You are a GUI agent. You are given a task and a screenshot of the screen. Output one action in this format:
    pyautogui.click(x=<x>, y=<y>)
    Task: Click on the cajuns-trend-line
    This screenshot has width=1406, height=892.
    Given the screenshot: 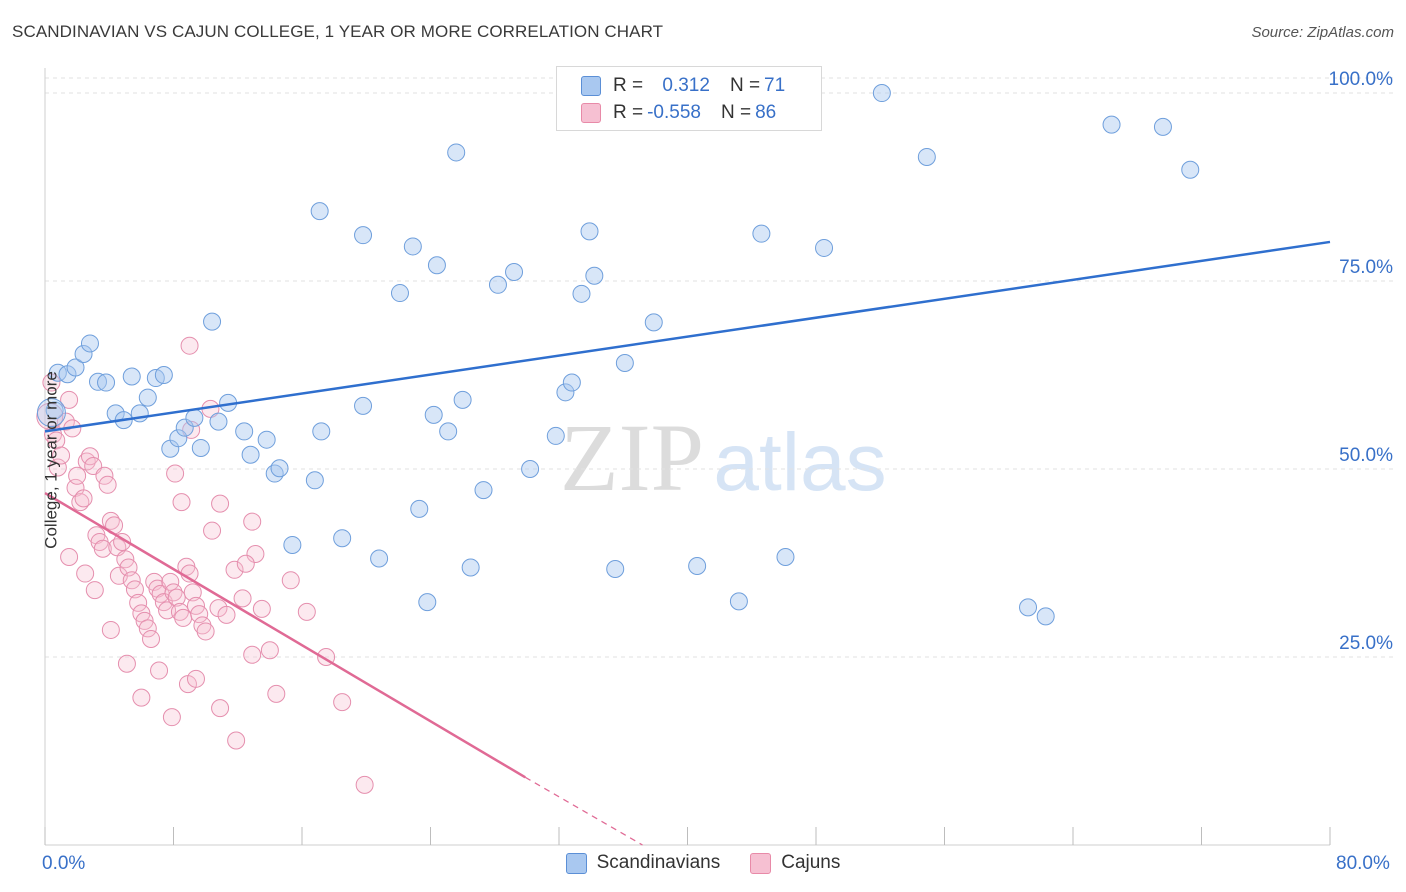 What is the action you would take?
    pyautogui.click(x=285, y=635)
    